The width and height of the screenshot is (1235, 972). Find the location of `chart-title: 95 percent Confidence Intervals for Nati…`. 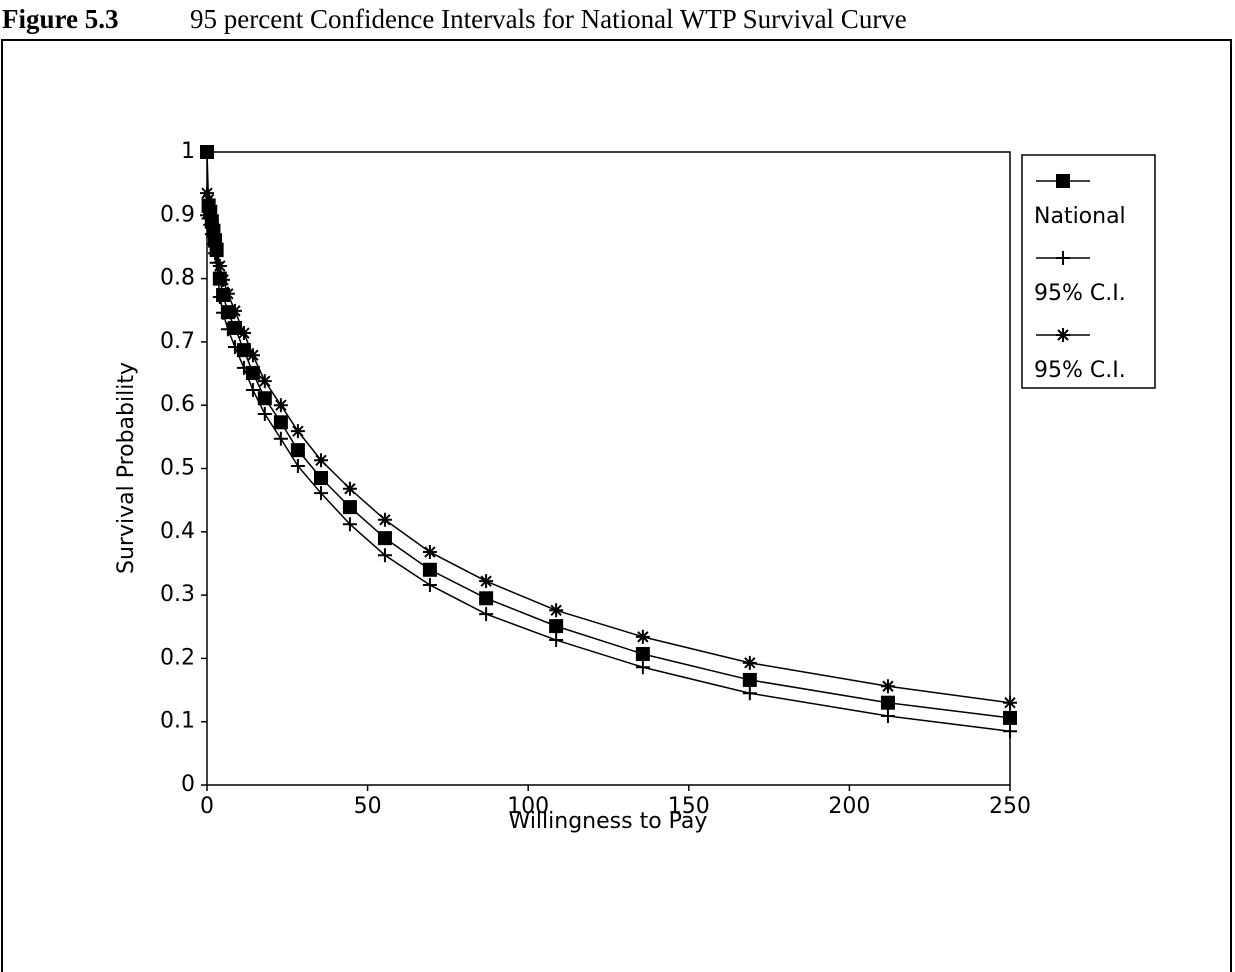

chart-title: 95 percent Confidence Intervals for Nati… is located at coordinates (548, 19).